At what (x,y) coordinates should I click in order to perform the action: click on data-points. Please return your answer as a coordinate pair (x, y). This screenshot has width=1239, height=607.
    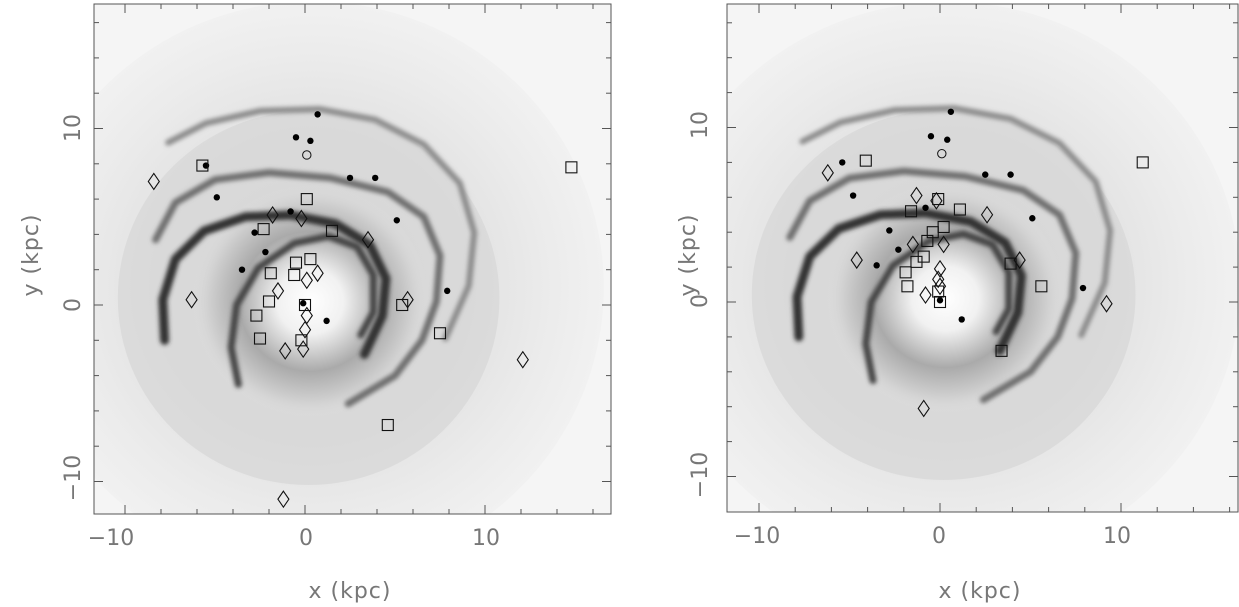
    Looking at the image, I should click on (985, 263).